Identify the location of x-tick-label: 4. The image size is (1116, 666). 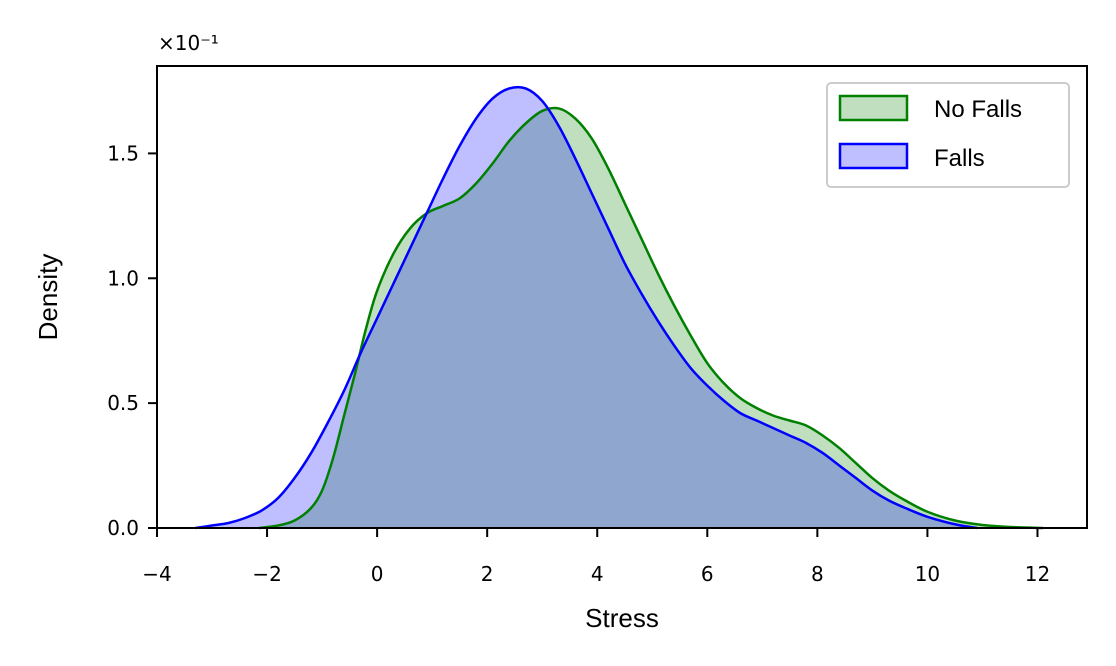
(597, 574).